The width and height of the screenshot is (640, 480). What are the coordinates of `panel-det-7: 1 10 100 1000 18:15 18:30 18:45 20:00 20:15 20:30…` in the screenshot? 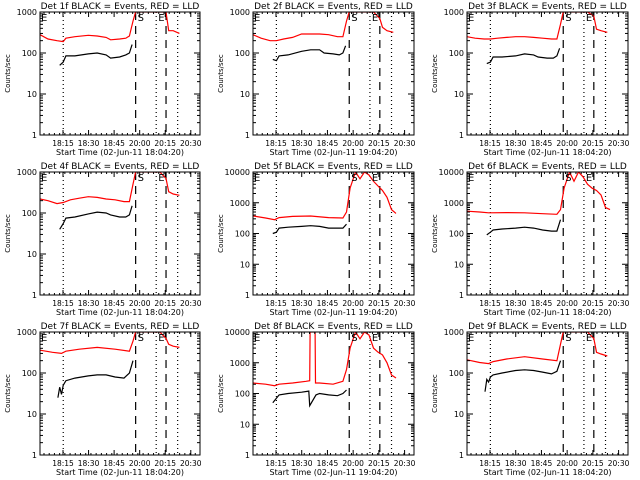 It's located at (103, 399).